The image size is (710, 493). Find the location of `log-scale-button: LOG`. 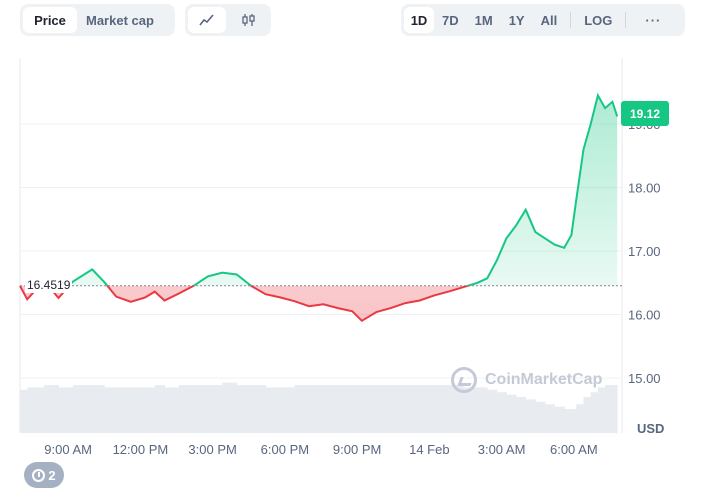

log-scale-button: LOG is located at coordinates (598, 20).